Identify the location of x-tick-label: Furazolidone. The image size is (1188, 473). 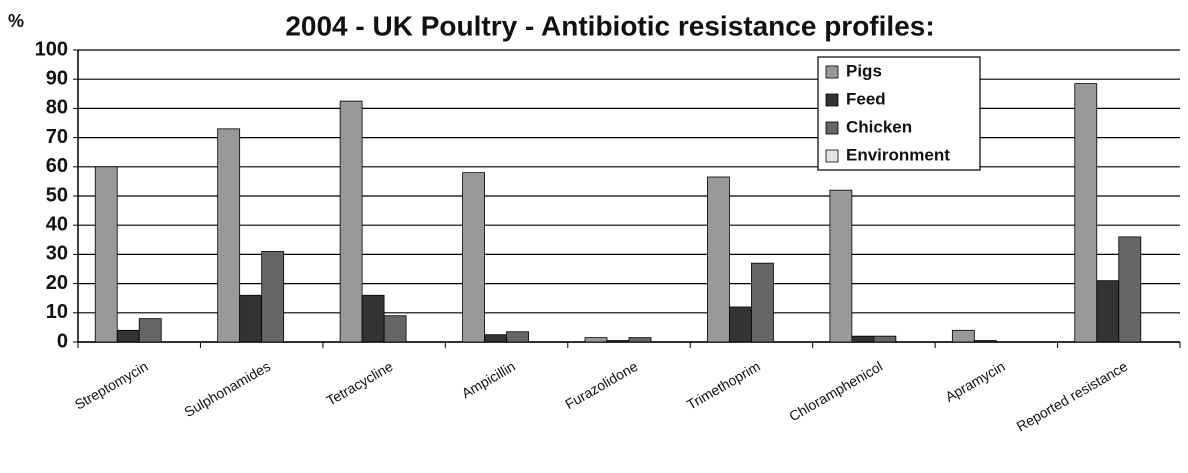
(601, 385).